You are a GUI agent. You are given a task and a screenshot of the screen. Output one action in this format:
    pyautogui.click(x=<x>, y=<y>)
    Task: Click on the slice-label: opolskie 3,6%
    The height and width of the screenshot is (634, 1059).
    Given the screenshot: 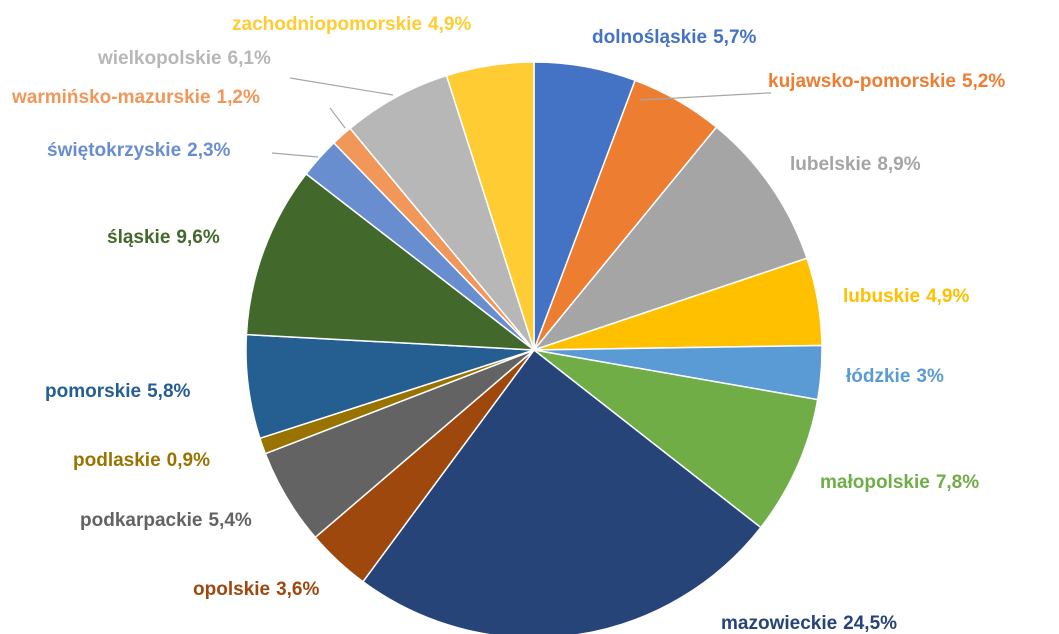 What is the action you would take?
    pyautogui.click(x=256, y=589)
    